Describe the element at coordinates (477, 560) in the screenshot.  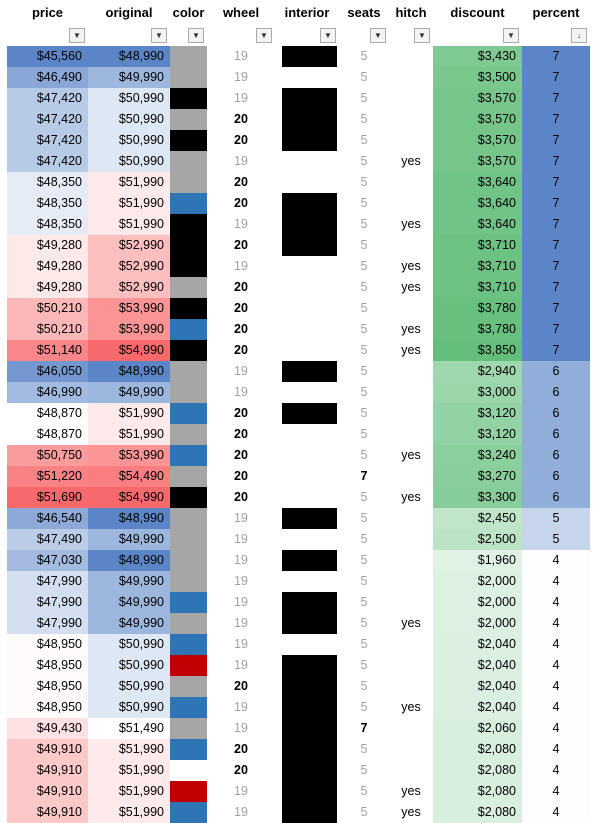
I see `discount-cell: $1,960` at that location.